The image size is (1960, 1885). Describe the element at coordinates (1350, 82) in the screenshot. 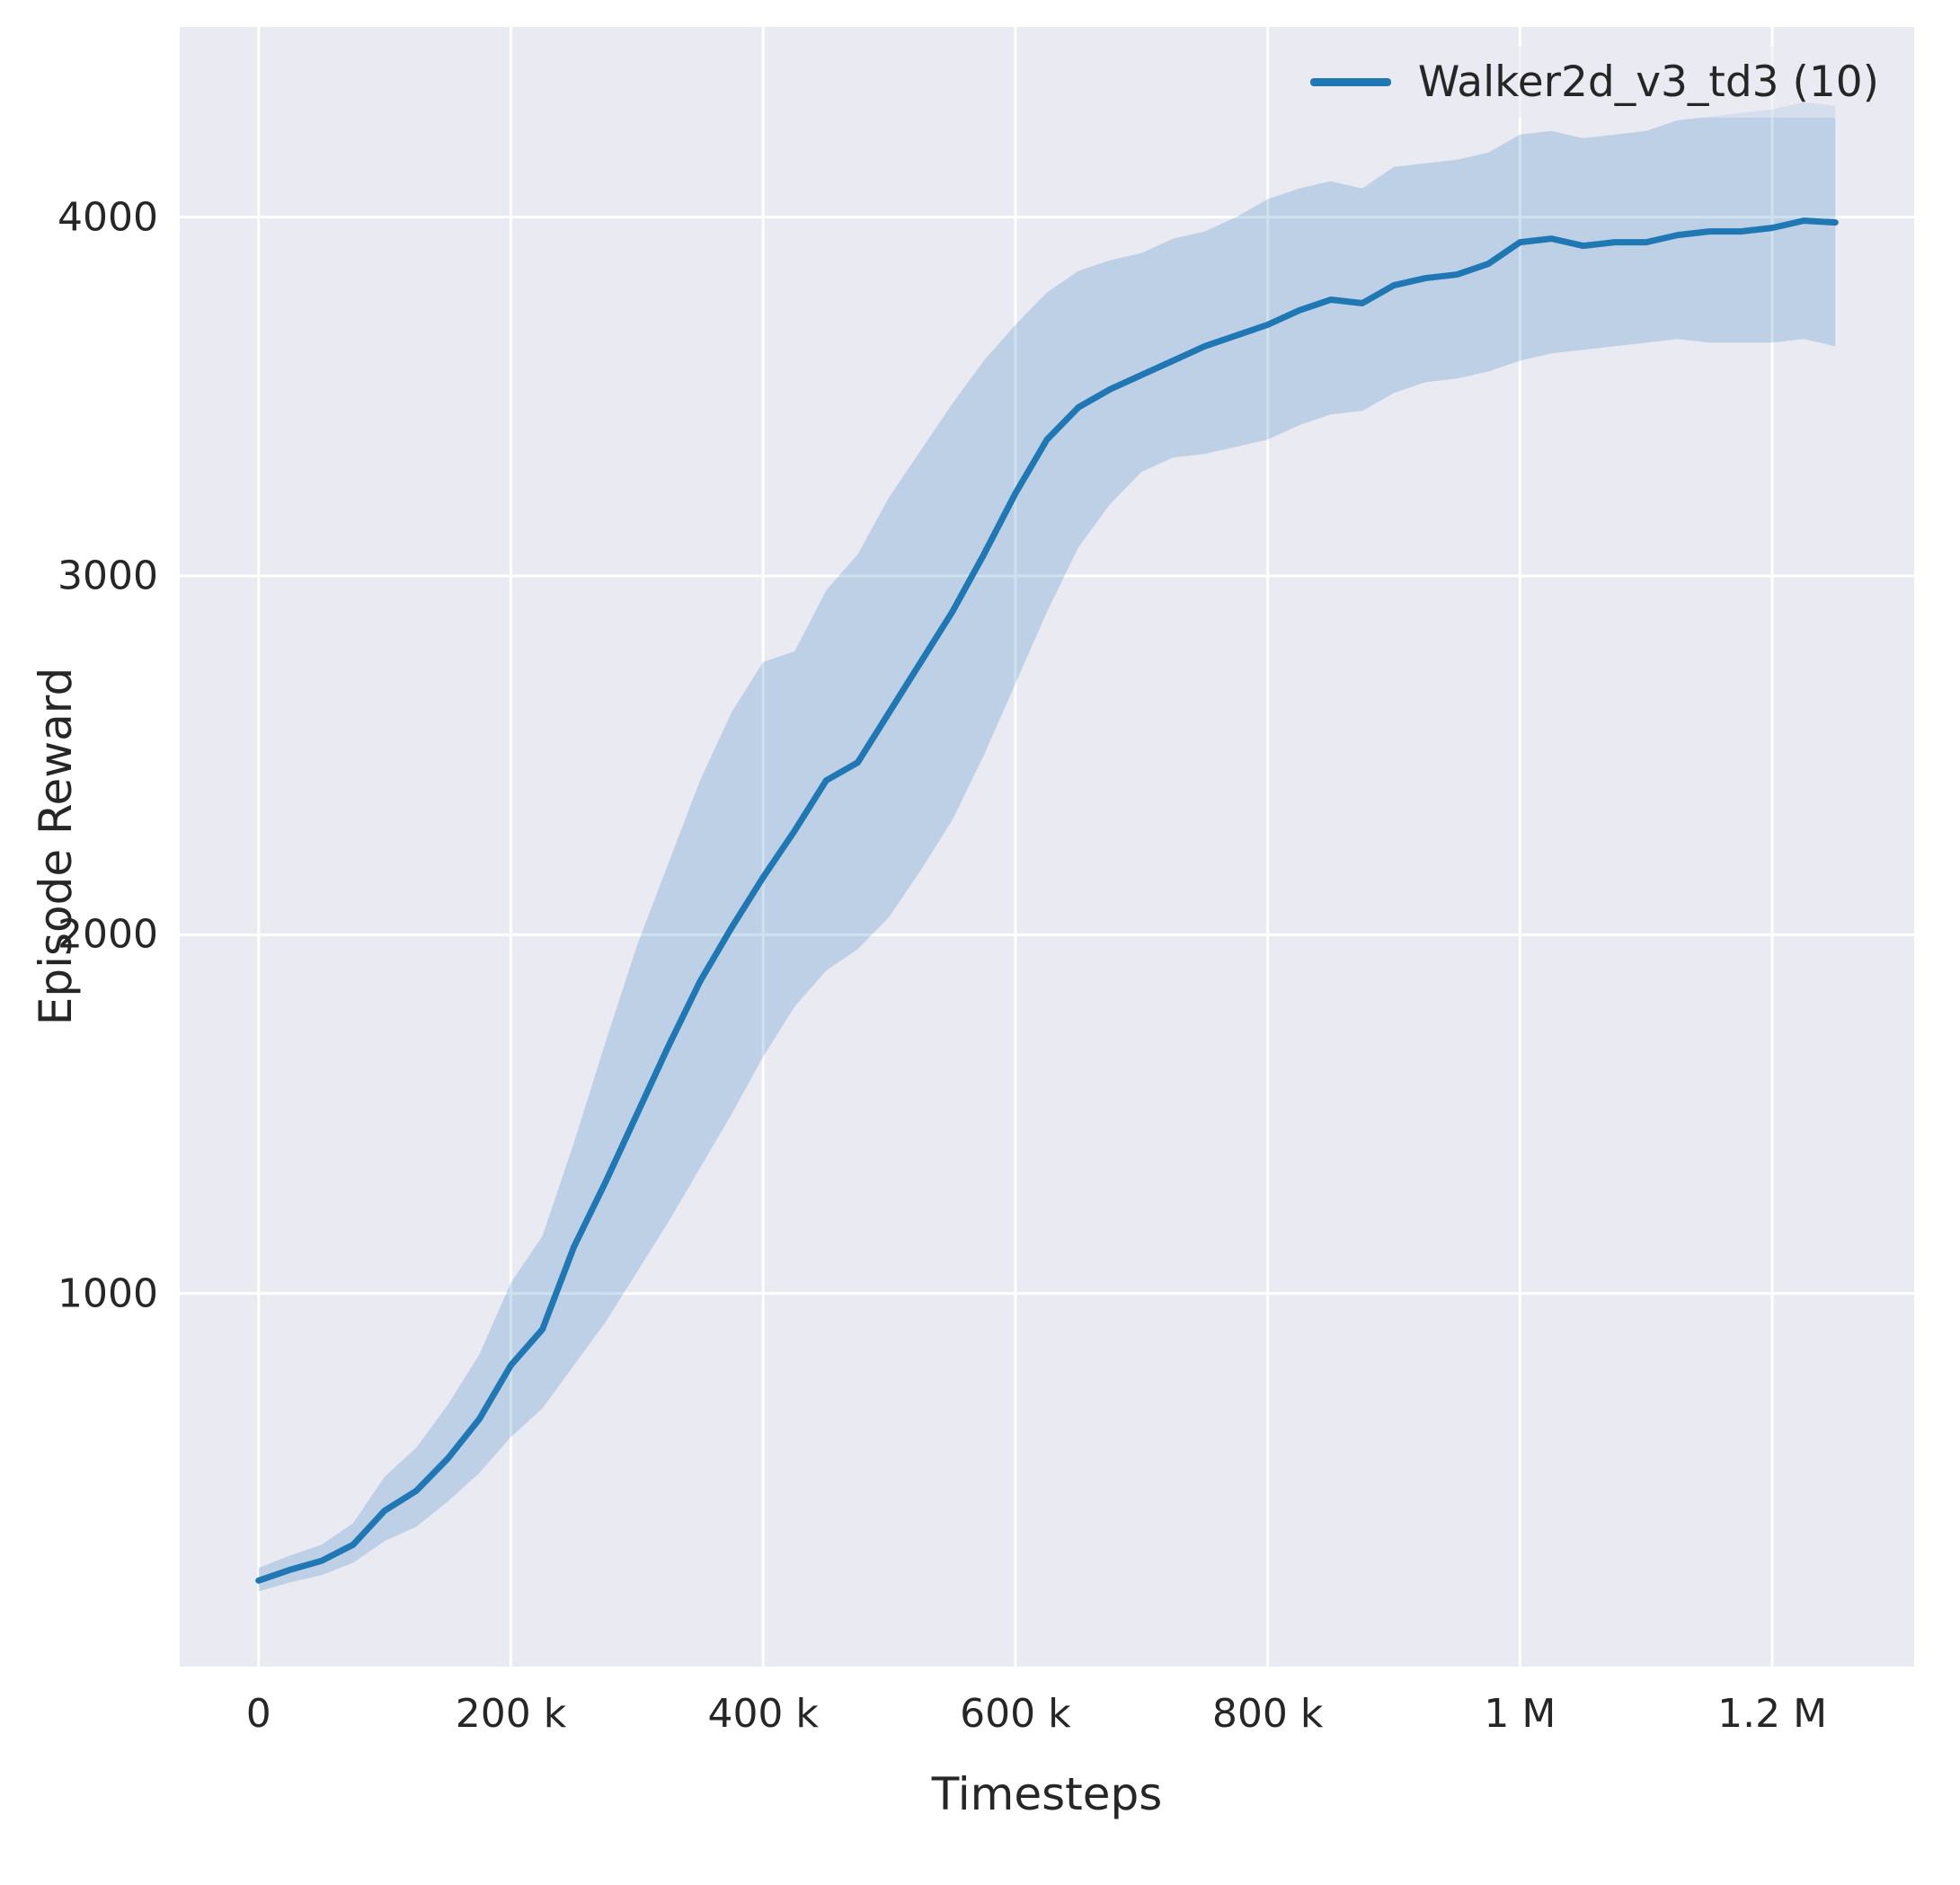

I see `legend-line-swatch` at that location.